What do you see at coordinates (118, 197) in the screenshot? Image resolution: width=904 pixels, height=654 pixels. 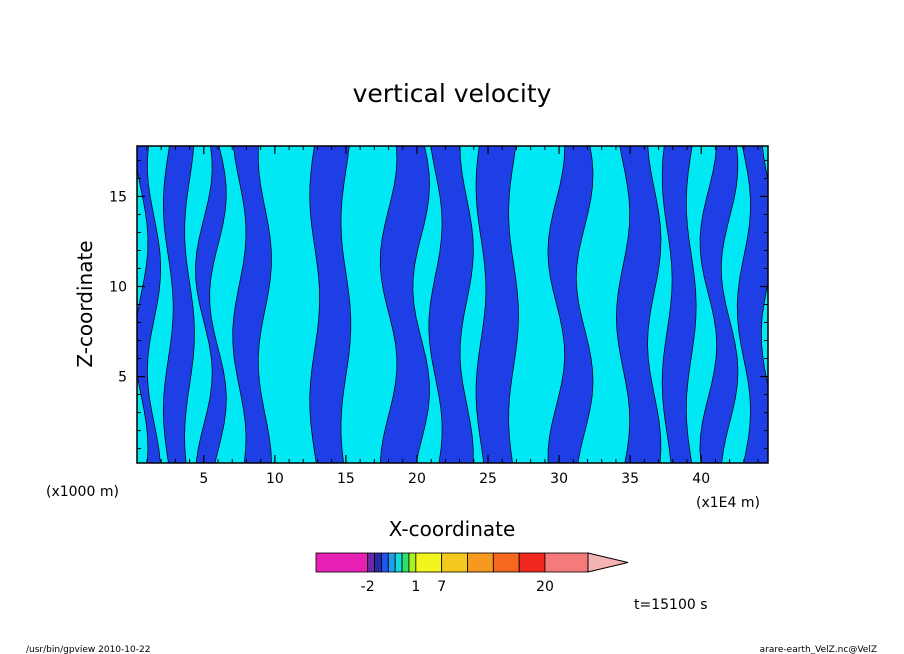 I see `y-tick-label: 15` at bounding box center [118, 197].